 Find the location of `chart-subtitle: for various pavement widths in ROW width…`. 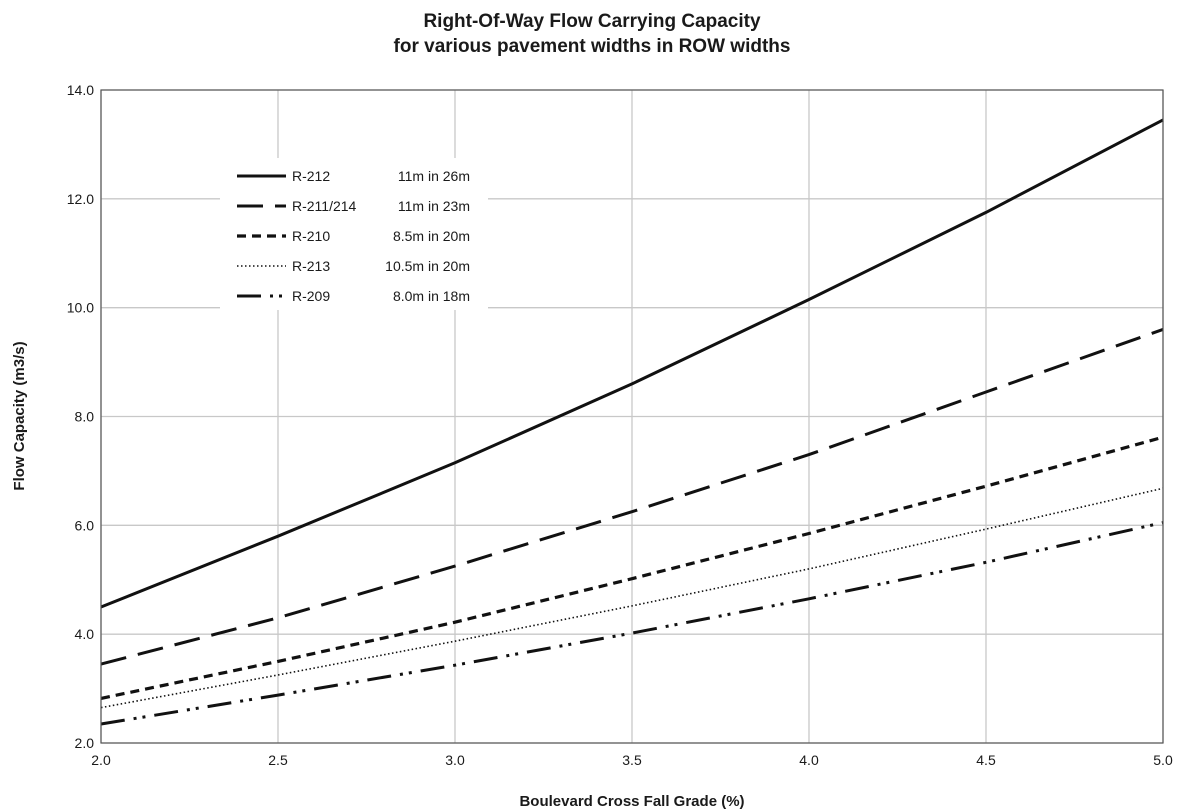

chart-subtitle: for various pavement widths in ROW width… is located at coordinates (592, 46).